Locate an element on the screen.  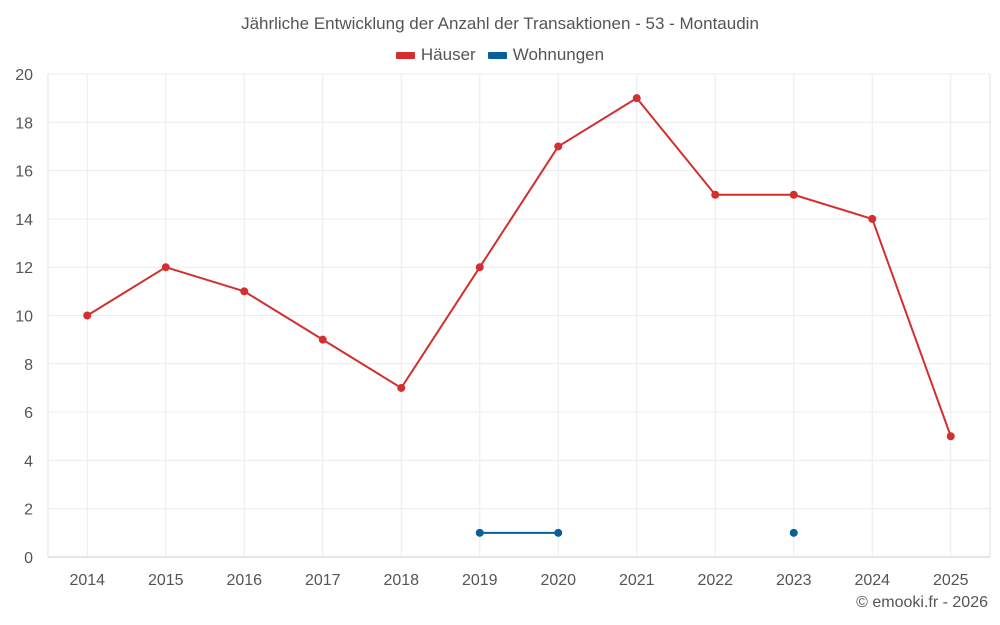
y-tick-label: 8 is located at coordinates (28, 365).